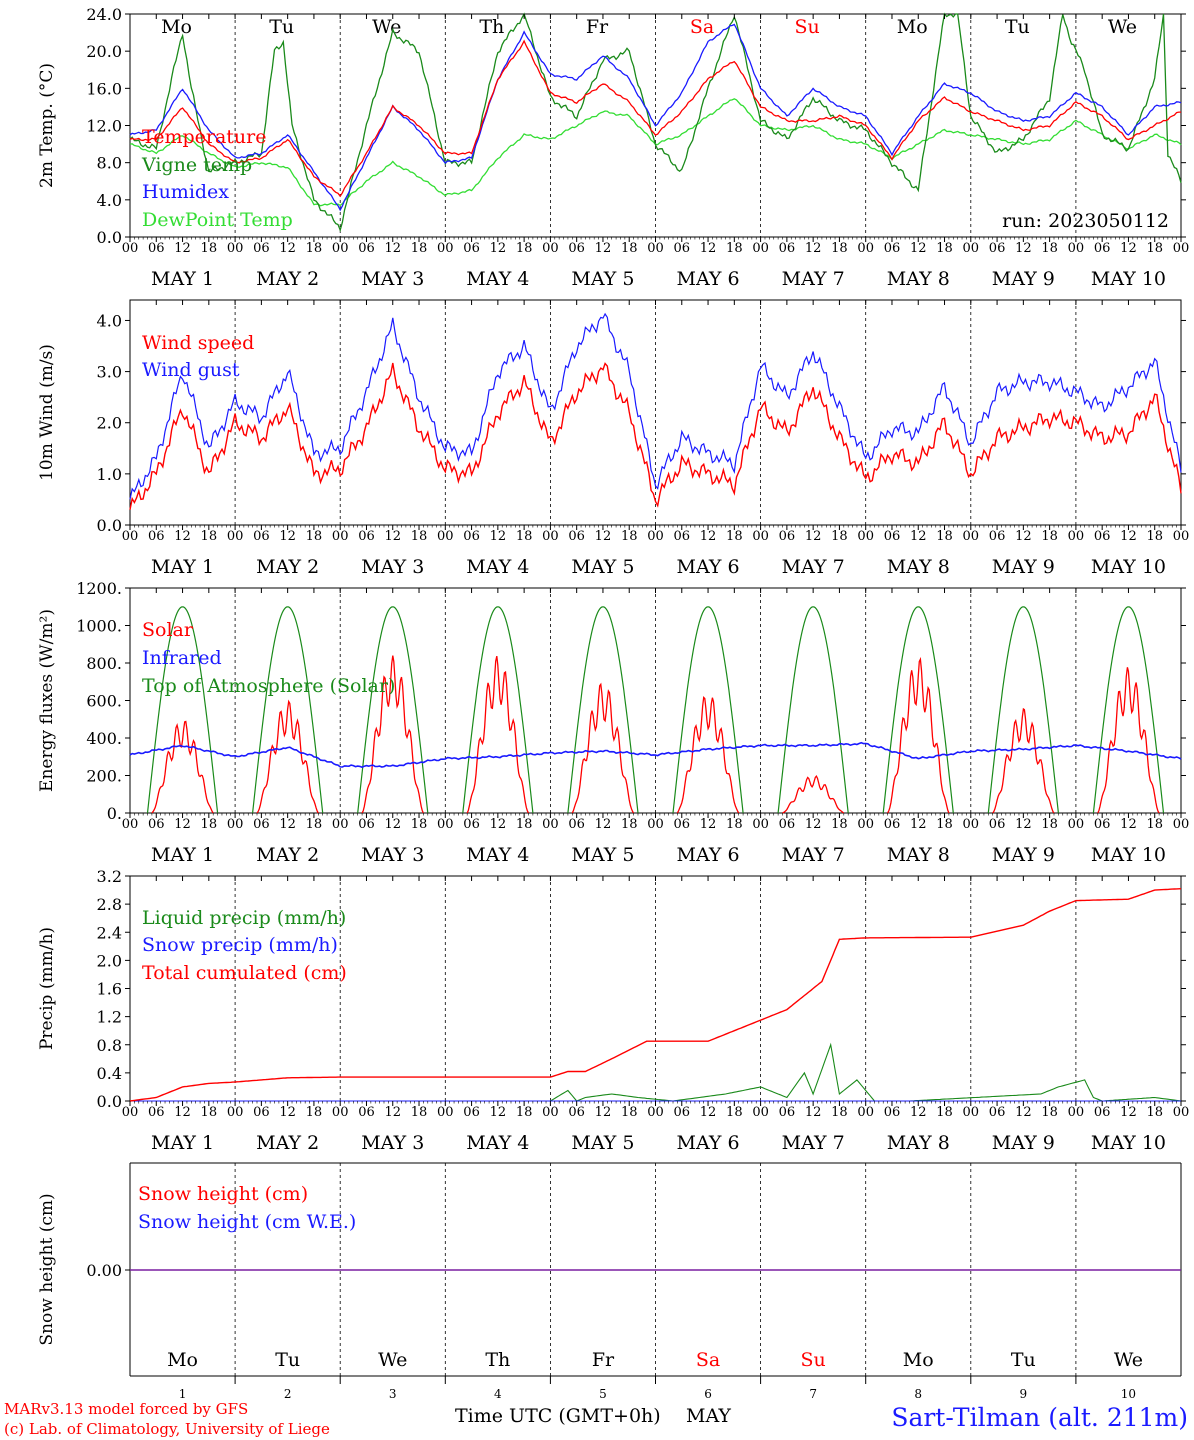 This screenshot has width=1194, height=1440. Describe the element at coordinates (104, 88) in the screenshot. I see `y-tick-label: 16.0` at that location.